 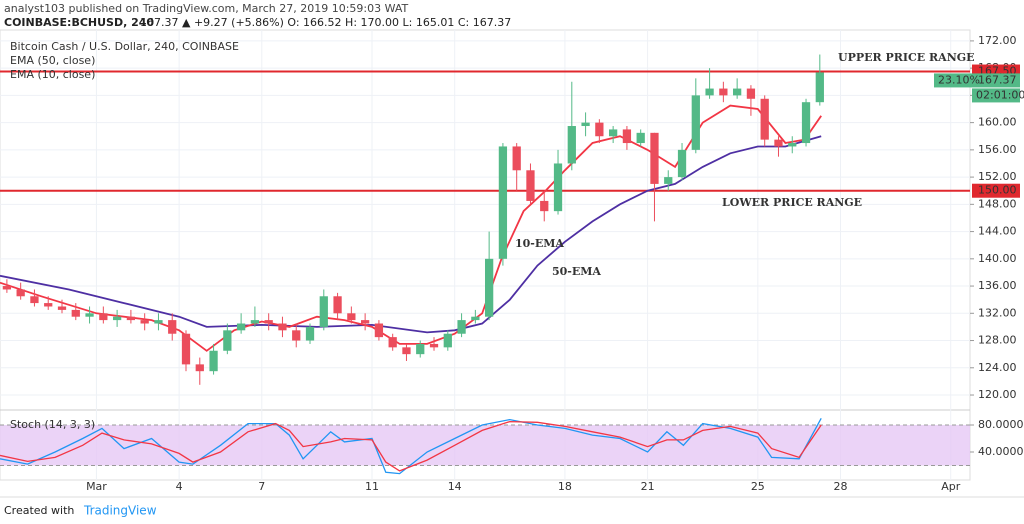 What do you see at coordinates (96, 486) in the screenshot?
I see `x-tick-label: Mar` at bounding box center [96, 486].